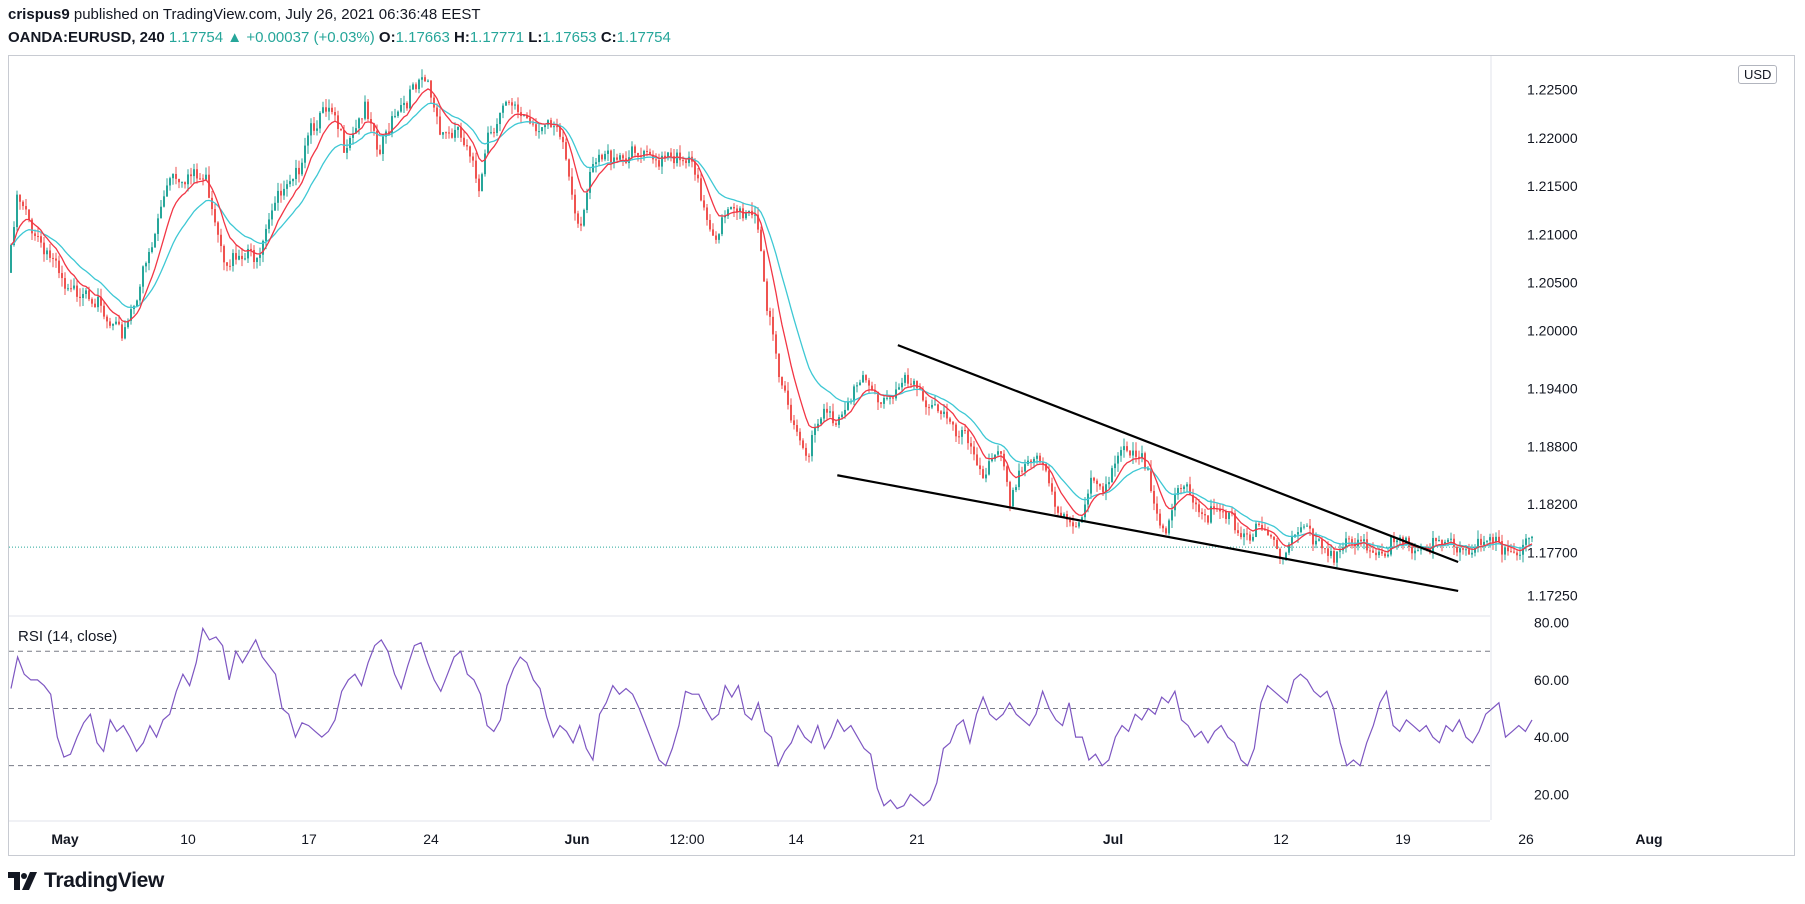  What do you see at coordinates (796, 839) in the screenshot?
I see `time-tick-label: 14` at bounding box center [796, 839].